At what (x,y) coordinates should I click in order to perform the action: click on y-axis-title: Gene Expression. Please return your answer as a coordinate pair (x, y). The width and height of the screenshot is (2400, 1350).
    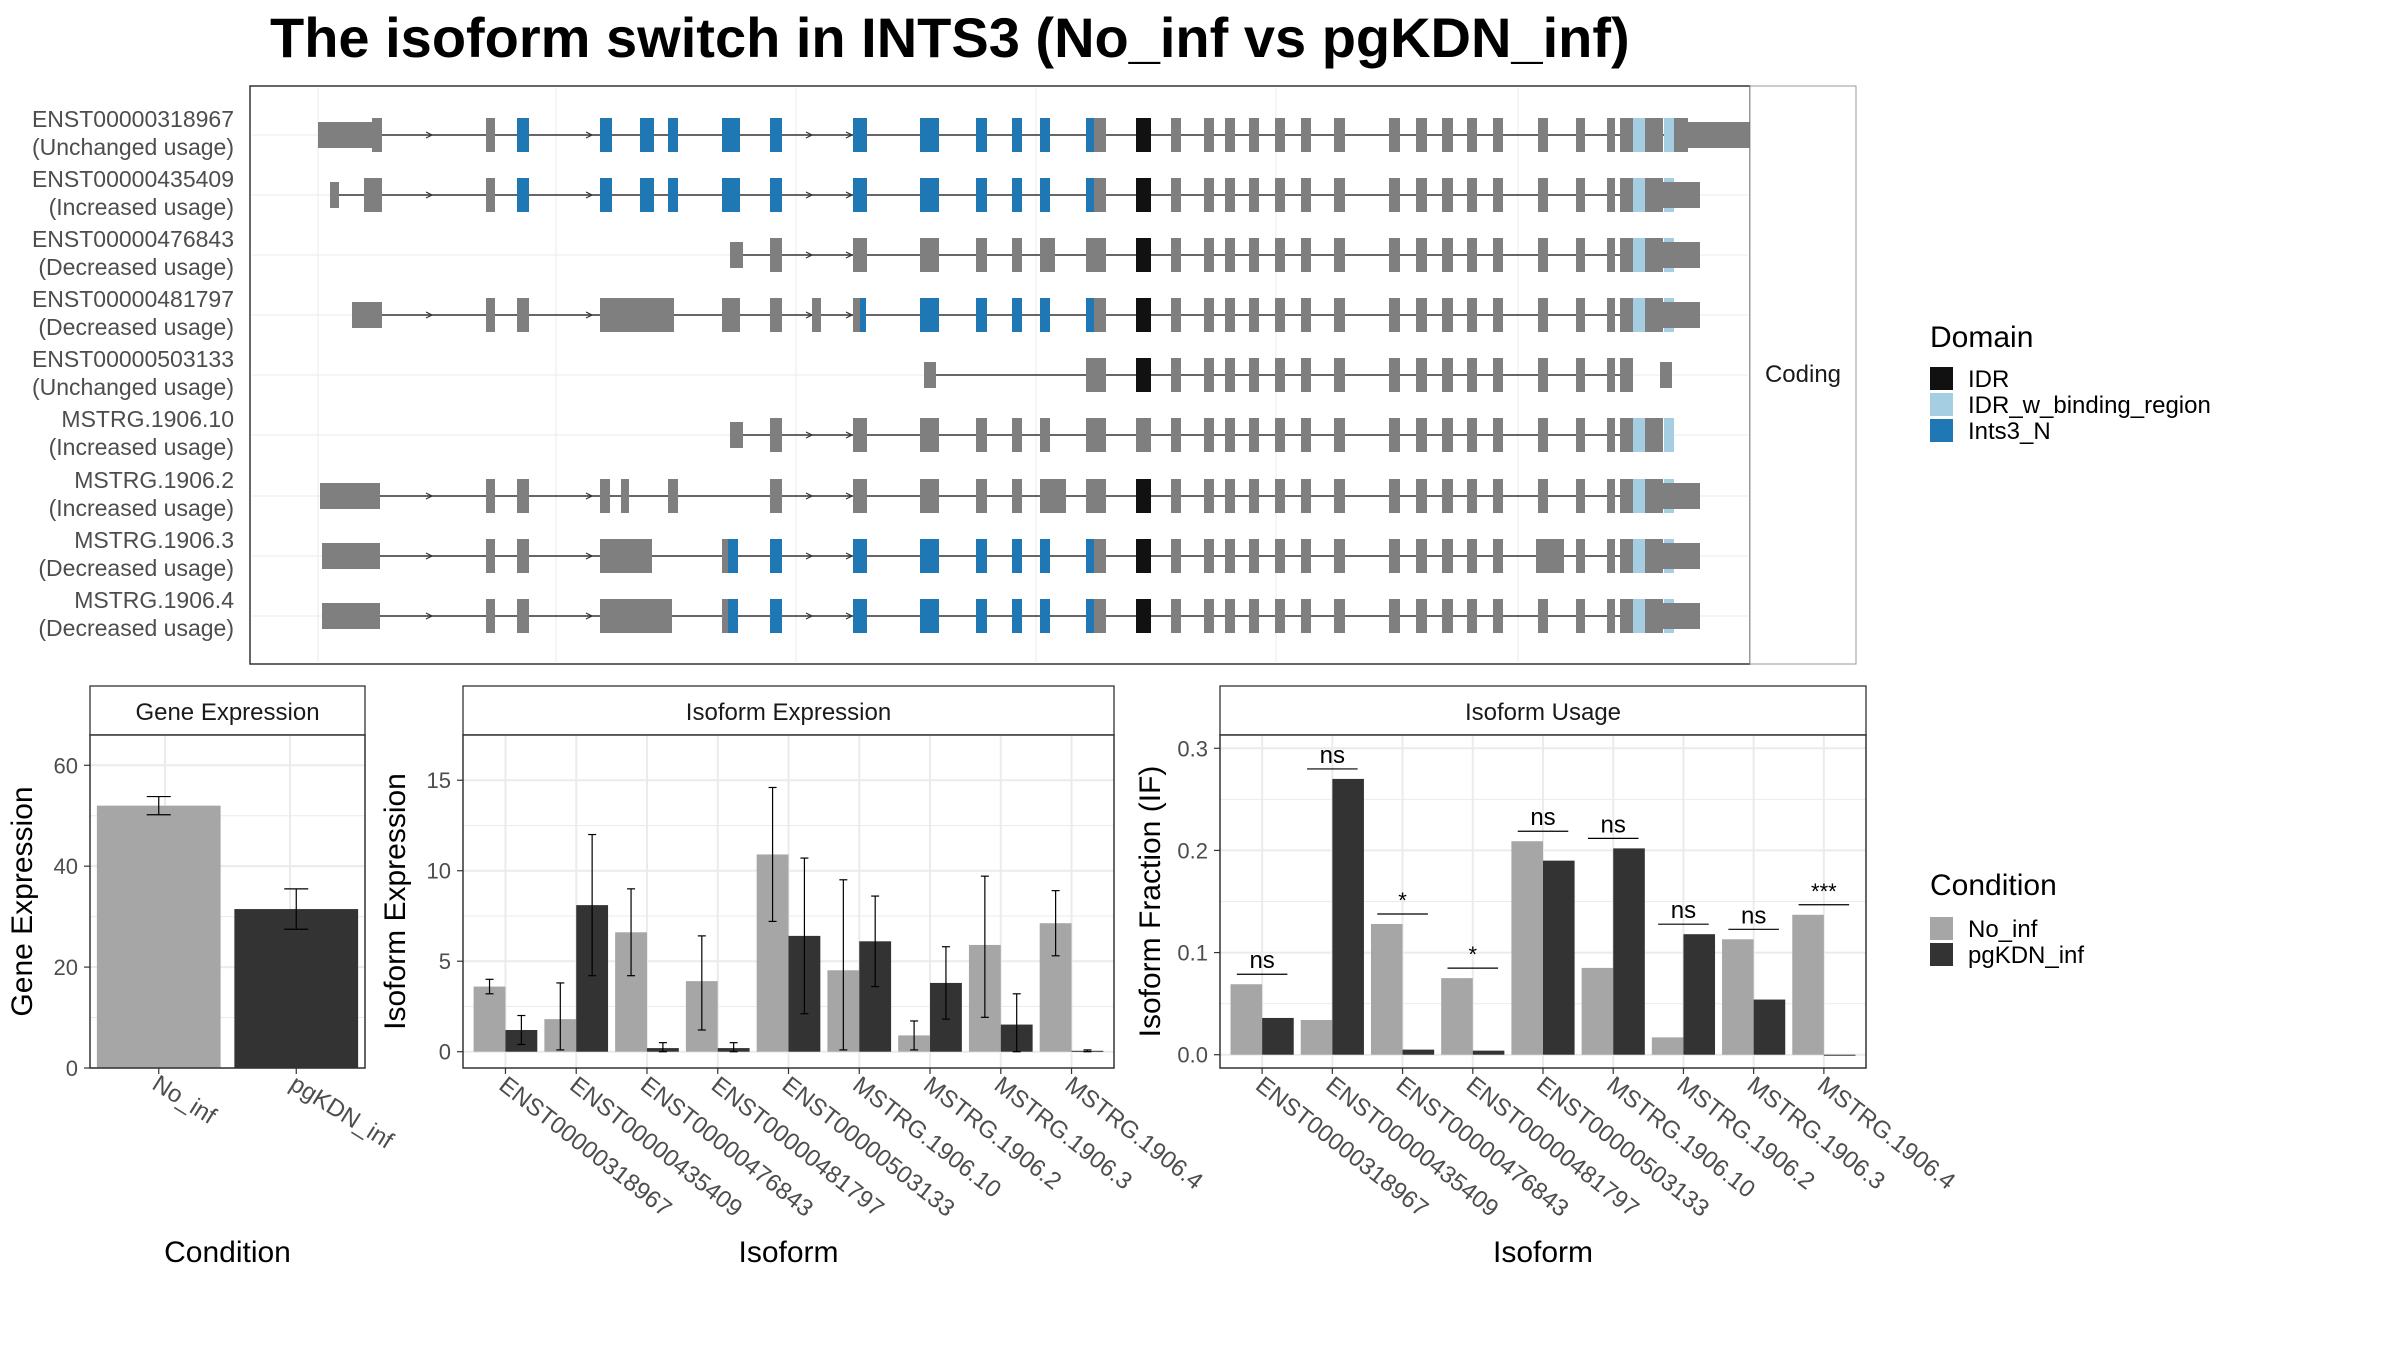
    Looking at the image, I should click on (22, 901).